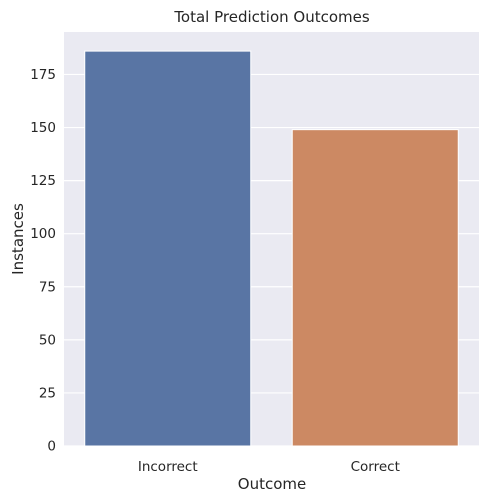 The width and height of the screenshot is (484, 504). What do you see at coordinates (47, 340) in the screenshot?
I see `y-tick-label: 50` at bounding box center [47, 340].